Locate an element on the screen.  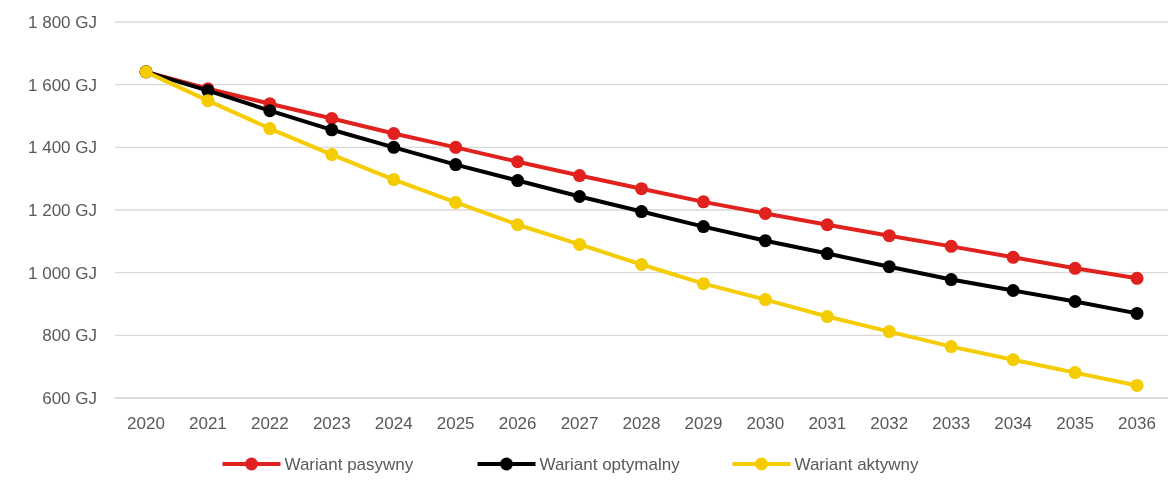
x-tick-label: 2032 is located at coordinates (889, 423).